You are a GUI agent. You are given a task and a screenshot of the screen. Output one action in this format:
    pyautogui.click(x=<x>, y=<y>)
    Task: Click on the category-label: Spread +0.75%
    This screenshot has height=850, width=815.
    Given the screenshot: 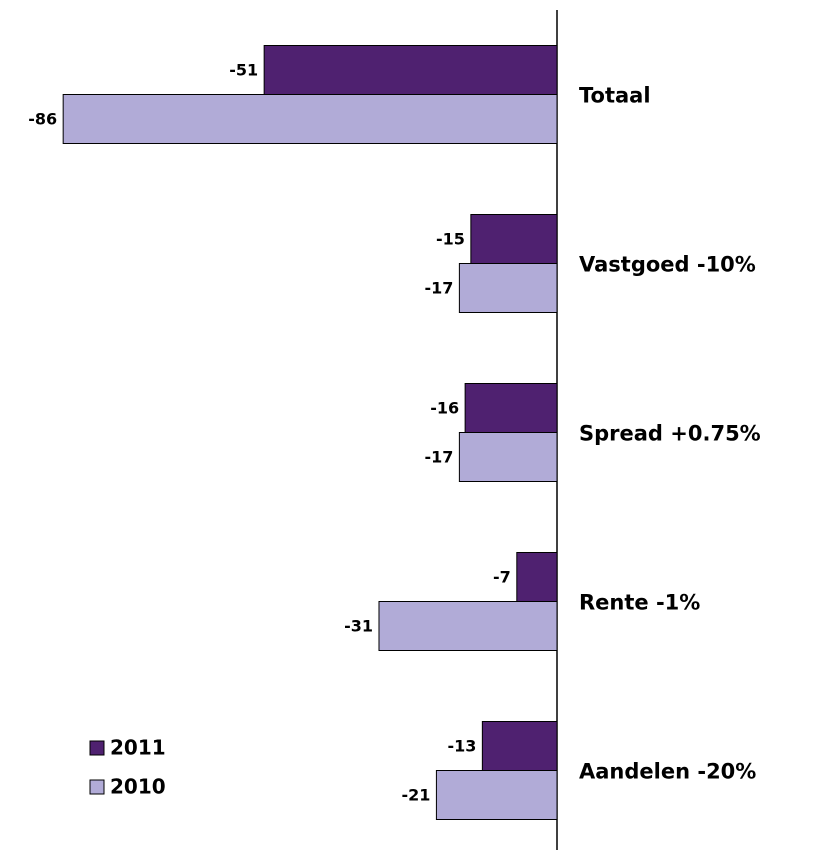 What is the action you would take?
    pyautogui.click(x=670, y=434)
    